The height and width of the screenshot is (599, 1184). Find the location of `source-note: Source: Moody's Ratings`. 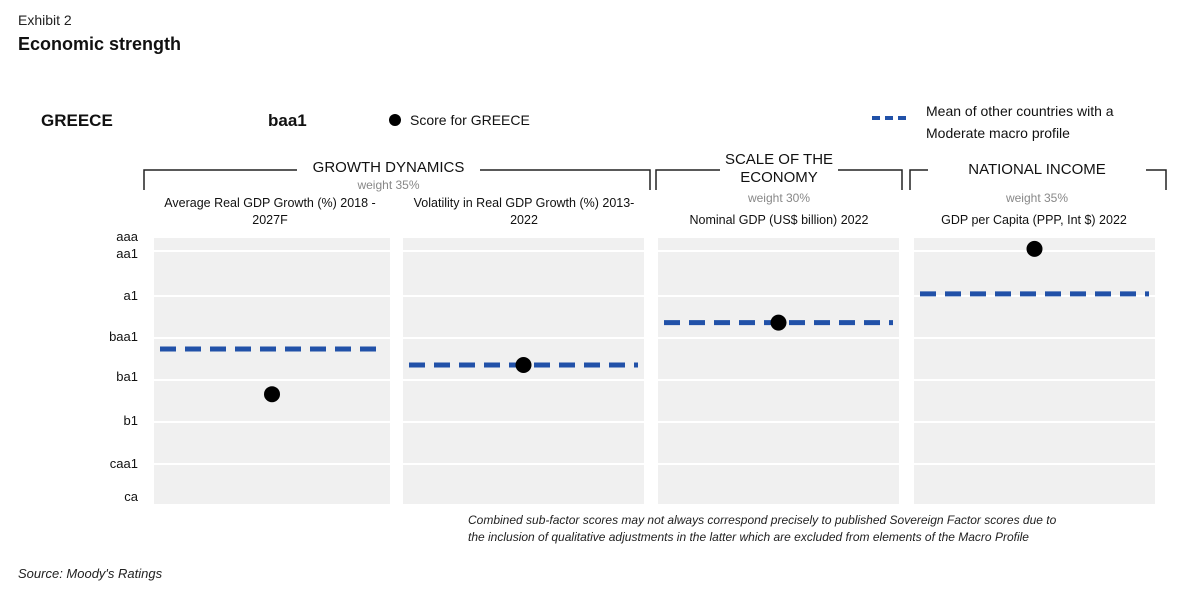

source-note: Source: Moody's Ratings is located at coordinates (90, 573).